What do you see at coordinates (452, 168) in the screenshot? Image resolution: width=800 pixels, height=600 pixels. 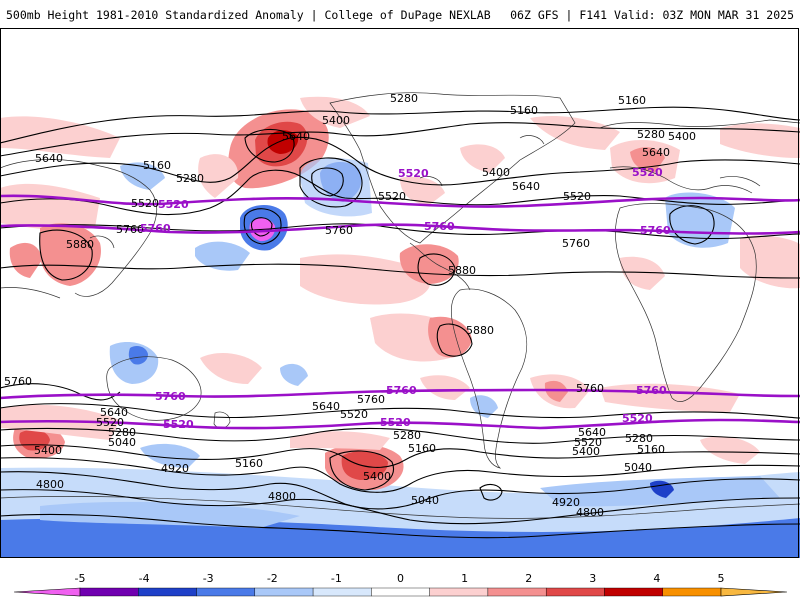 I see `north-america-outline` at bounding box center [452, 168].